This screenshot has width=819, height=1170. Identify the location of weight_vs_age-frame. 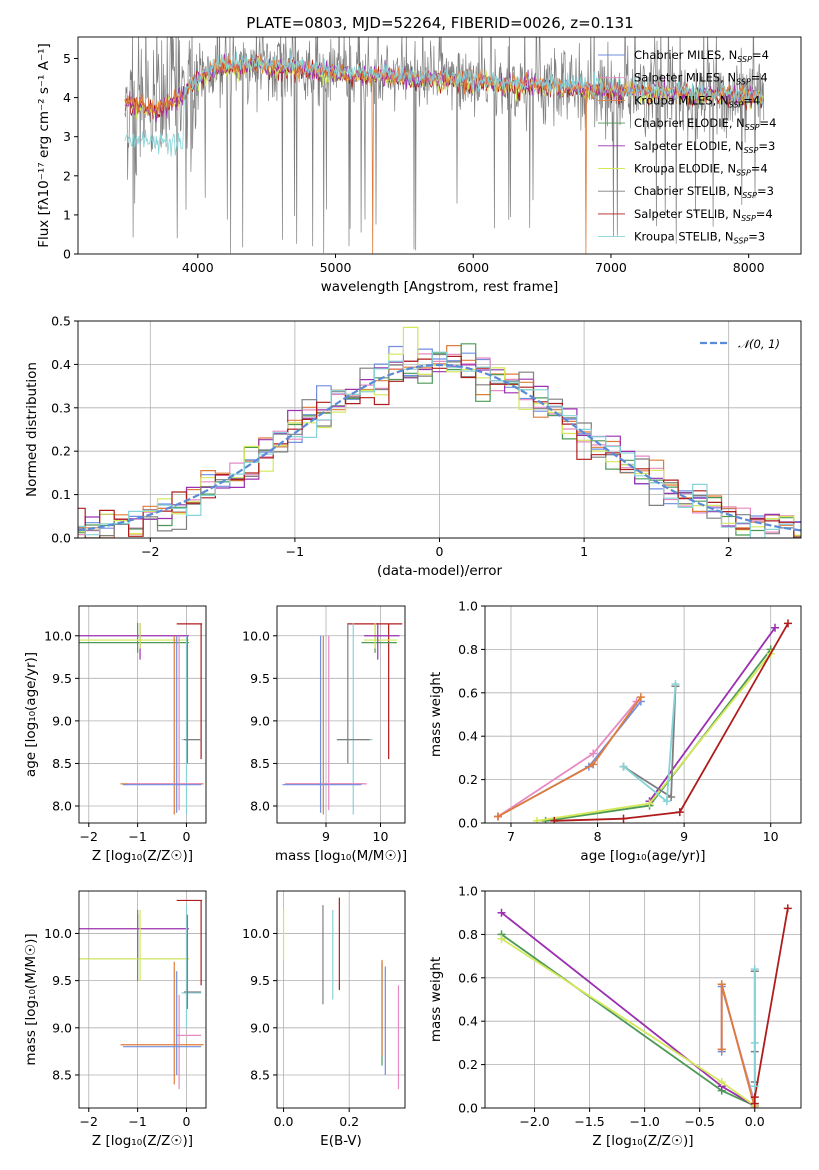
(643, 714).